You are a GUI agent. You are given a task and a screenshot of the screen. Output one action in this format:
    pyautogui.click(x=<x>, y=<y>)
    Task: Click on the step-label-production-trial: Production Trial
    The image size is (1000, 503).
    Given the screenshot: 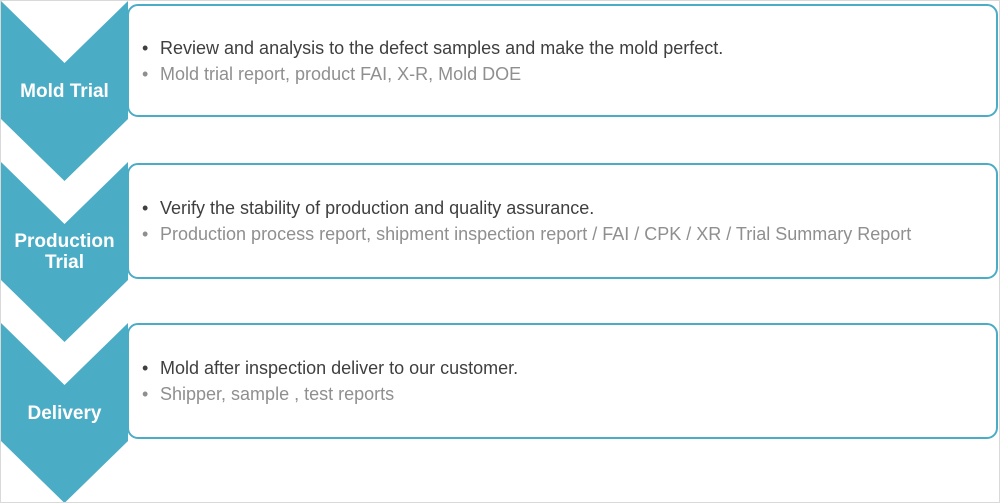 What is the action you would take?
    pyautogui.click(x=64, y=252)
    